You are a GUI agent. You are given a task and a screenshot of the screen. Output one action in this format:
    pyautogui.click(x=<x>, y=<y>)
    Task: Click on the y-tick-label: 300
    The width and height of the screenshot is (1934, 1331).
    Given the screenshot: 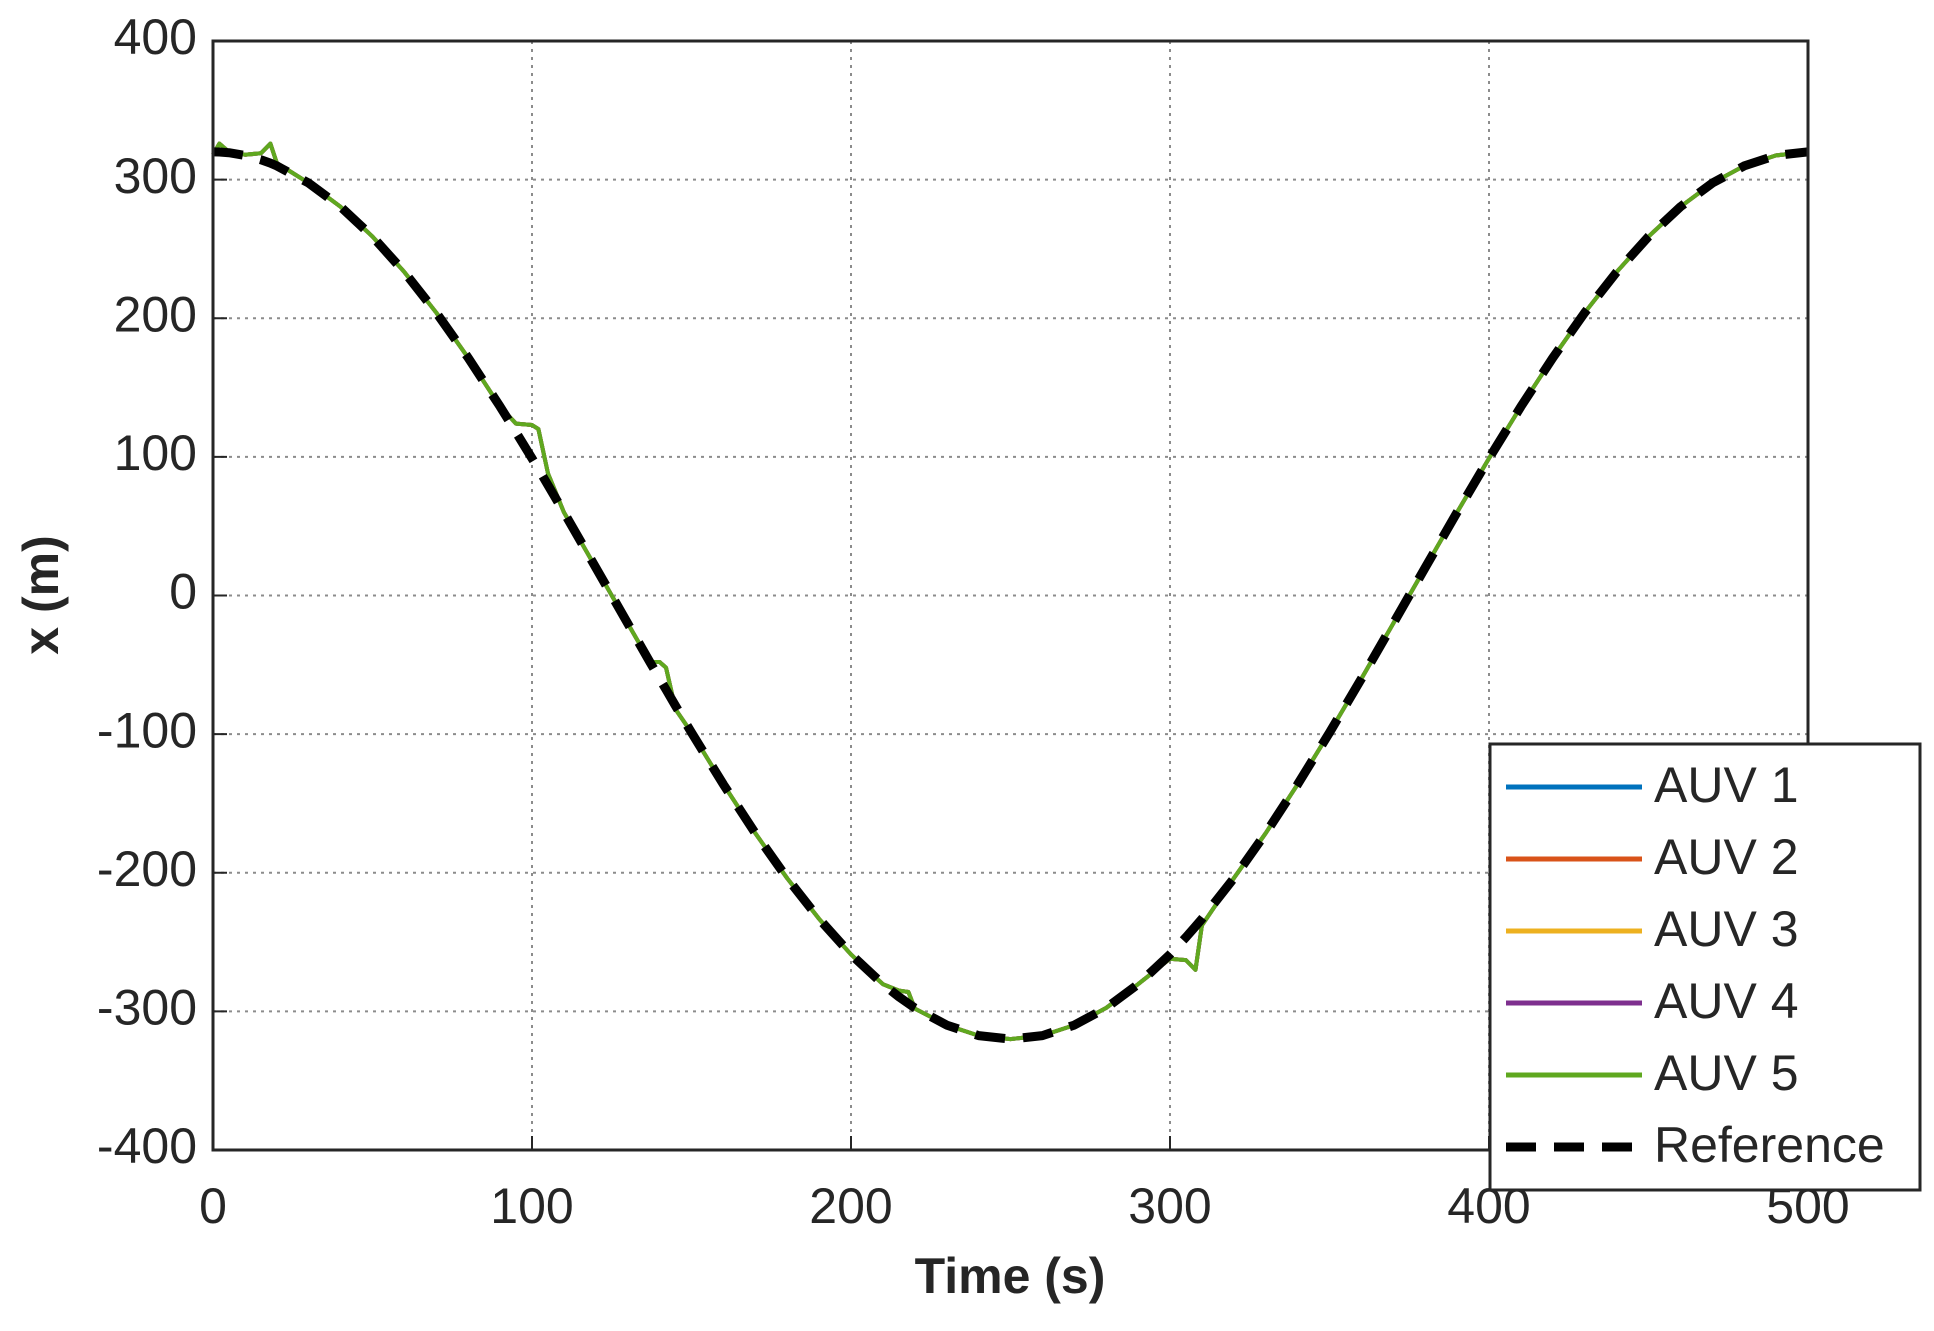 What is the action you would take?
    pyautogui.click(x=155, y=176)
    